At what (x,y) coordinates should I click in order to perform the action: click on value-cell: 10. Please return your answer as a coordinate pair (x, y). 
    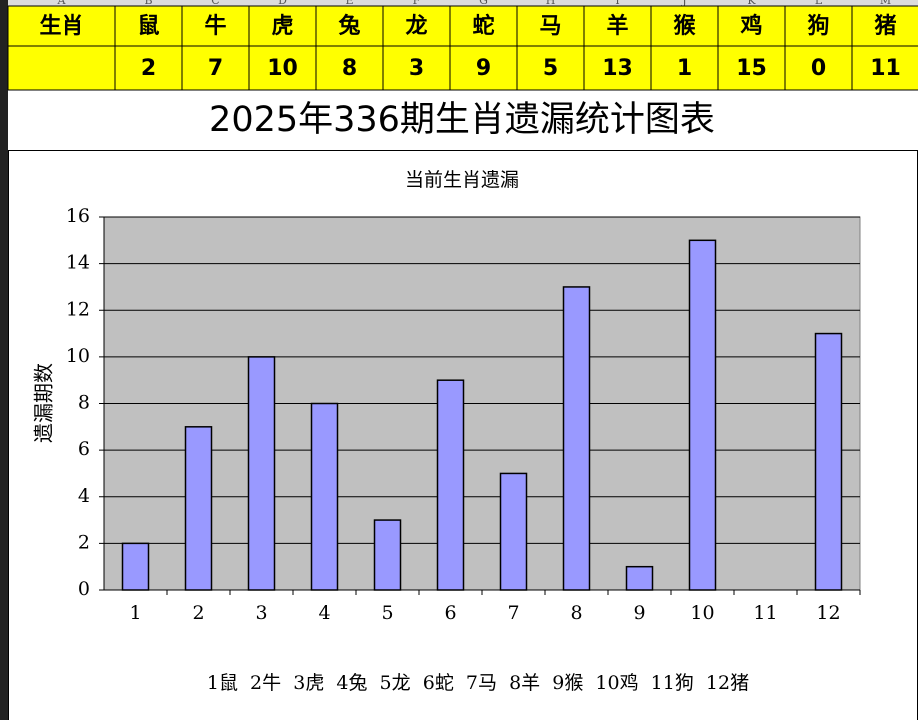
    Looking at the image, I should click on (282, 68).